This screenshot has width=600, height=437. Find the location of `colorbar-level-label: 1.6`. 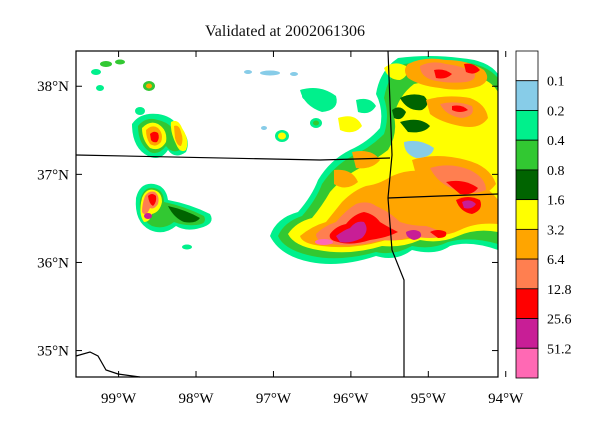

colorbar-level-label: 1.6 is located at coordinates (556, 201).